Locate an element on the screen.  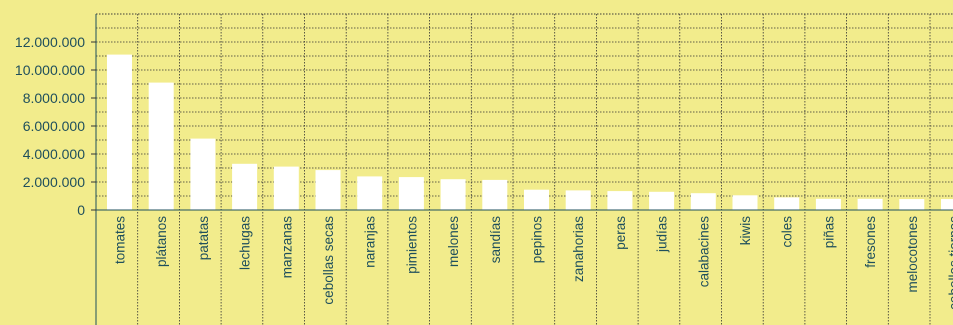
x-category-label: manzanas is located at coordinates (286, 247).